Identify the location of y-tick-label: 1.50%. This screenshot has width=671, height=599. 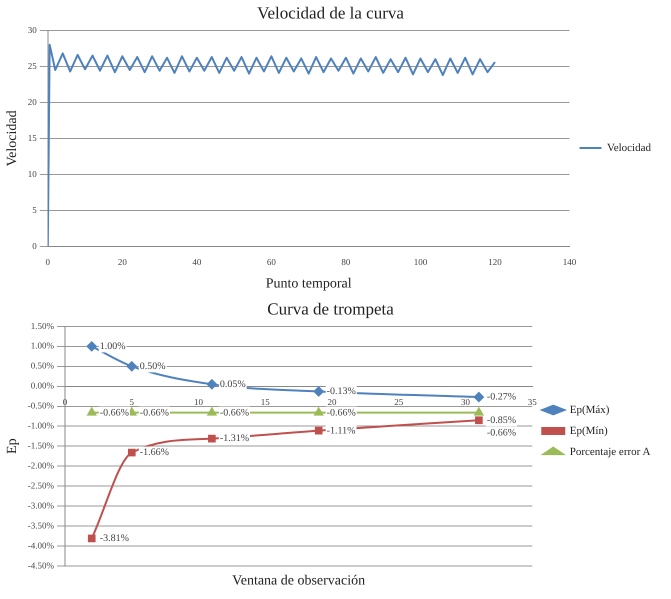
(42, 325).